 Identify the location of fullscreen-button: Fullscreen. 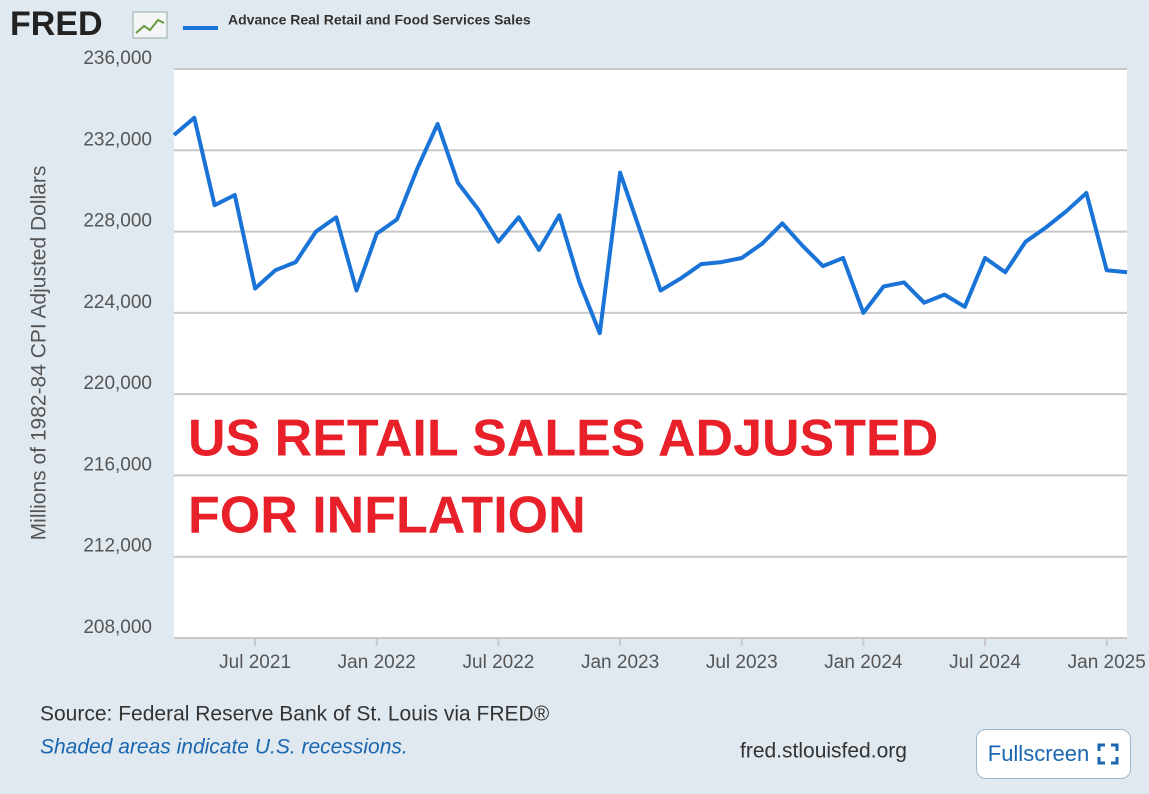
(1053, 754).